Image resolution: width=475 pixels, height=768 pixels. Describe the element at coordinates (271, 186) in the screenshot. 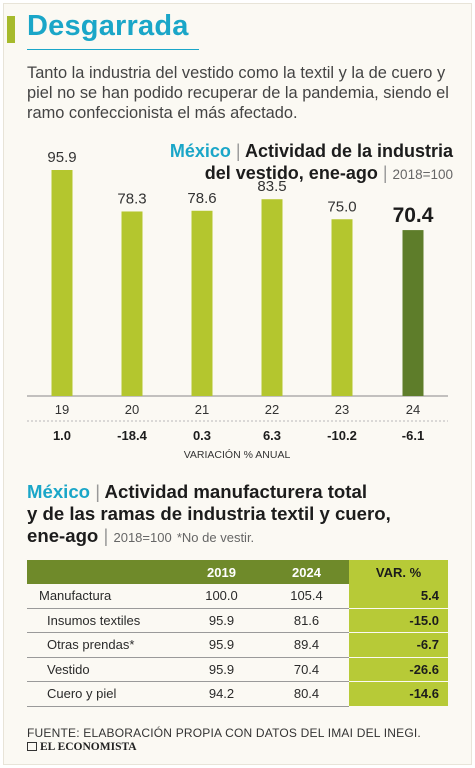

I see `bar-value-label: 83.5` at that location.